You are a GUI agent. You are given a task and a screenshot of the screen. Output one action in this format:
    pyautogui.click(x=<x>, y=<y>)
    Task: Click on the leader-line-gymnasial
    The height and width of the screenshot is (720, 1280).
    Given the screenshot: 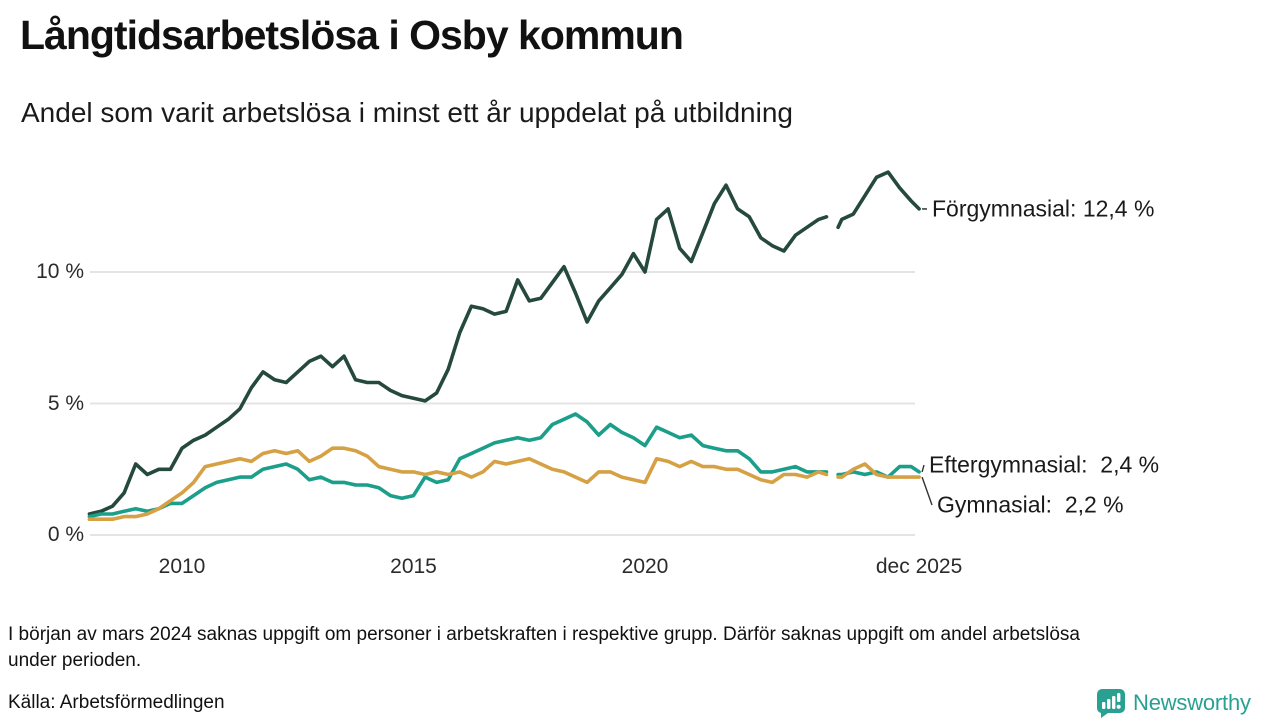 What is the action you would take?
    pyautogui.click(x=927, y=491)
    